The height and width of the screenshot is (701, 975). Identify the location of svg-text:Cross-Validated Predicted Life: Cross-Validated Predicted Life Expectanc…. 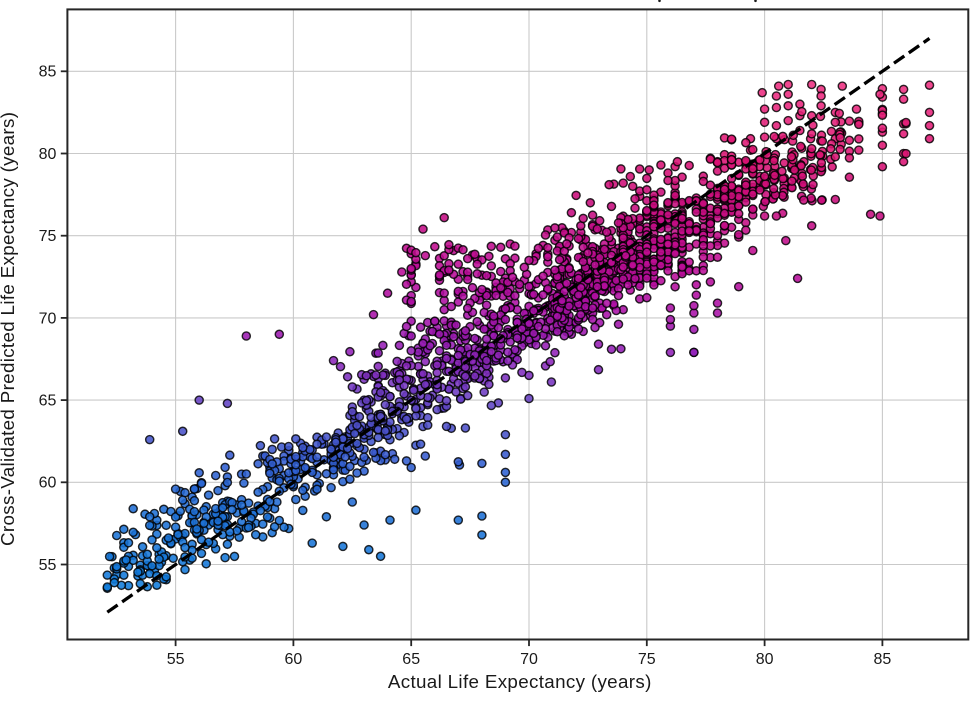
(9, 329).